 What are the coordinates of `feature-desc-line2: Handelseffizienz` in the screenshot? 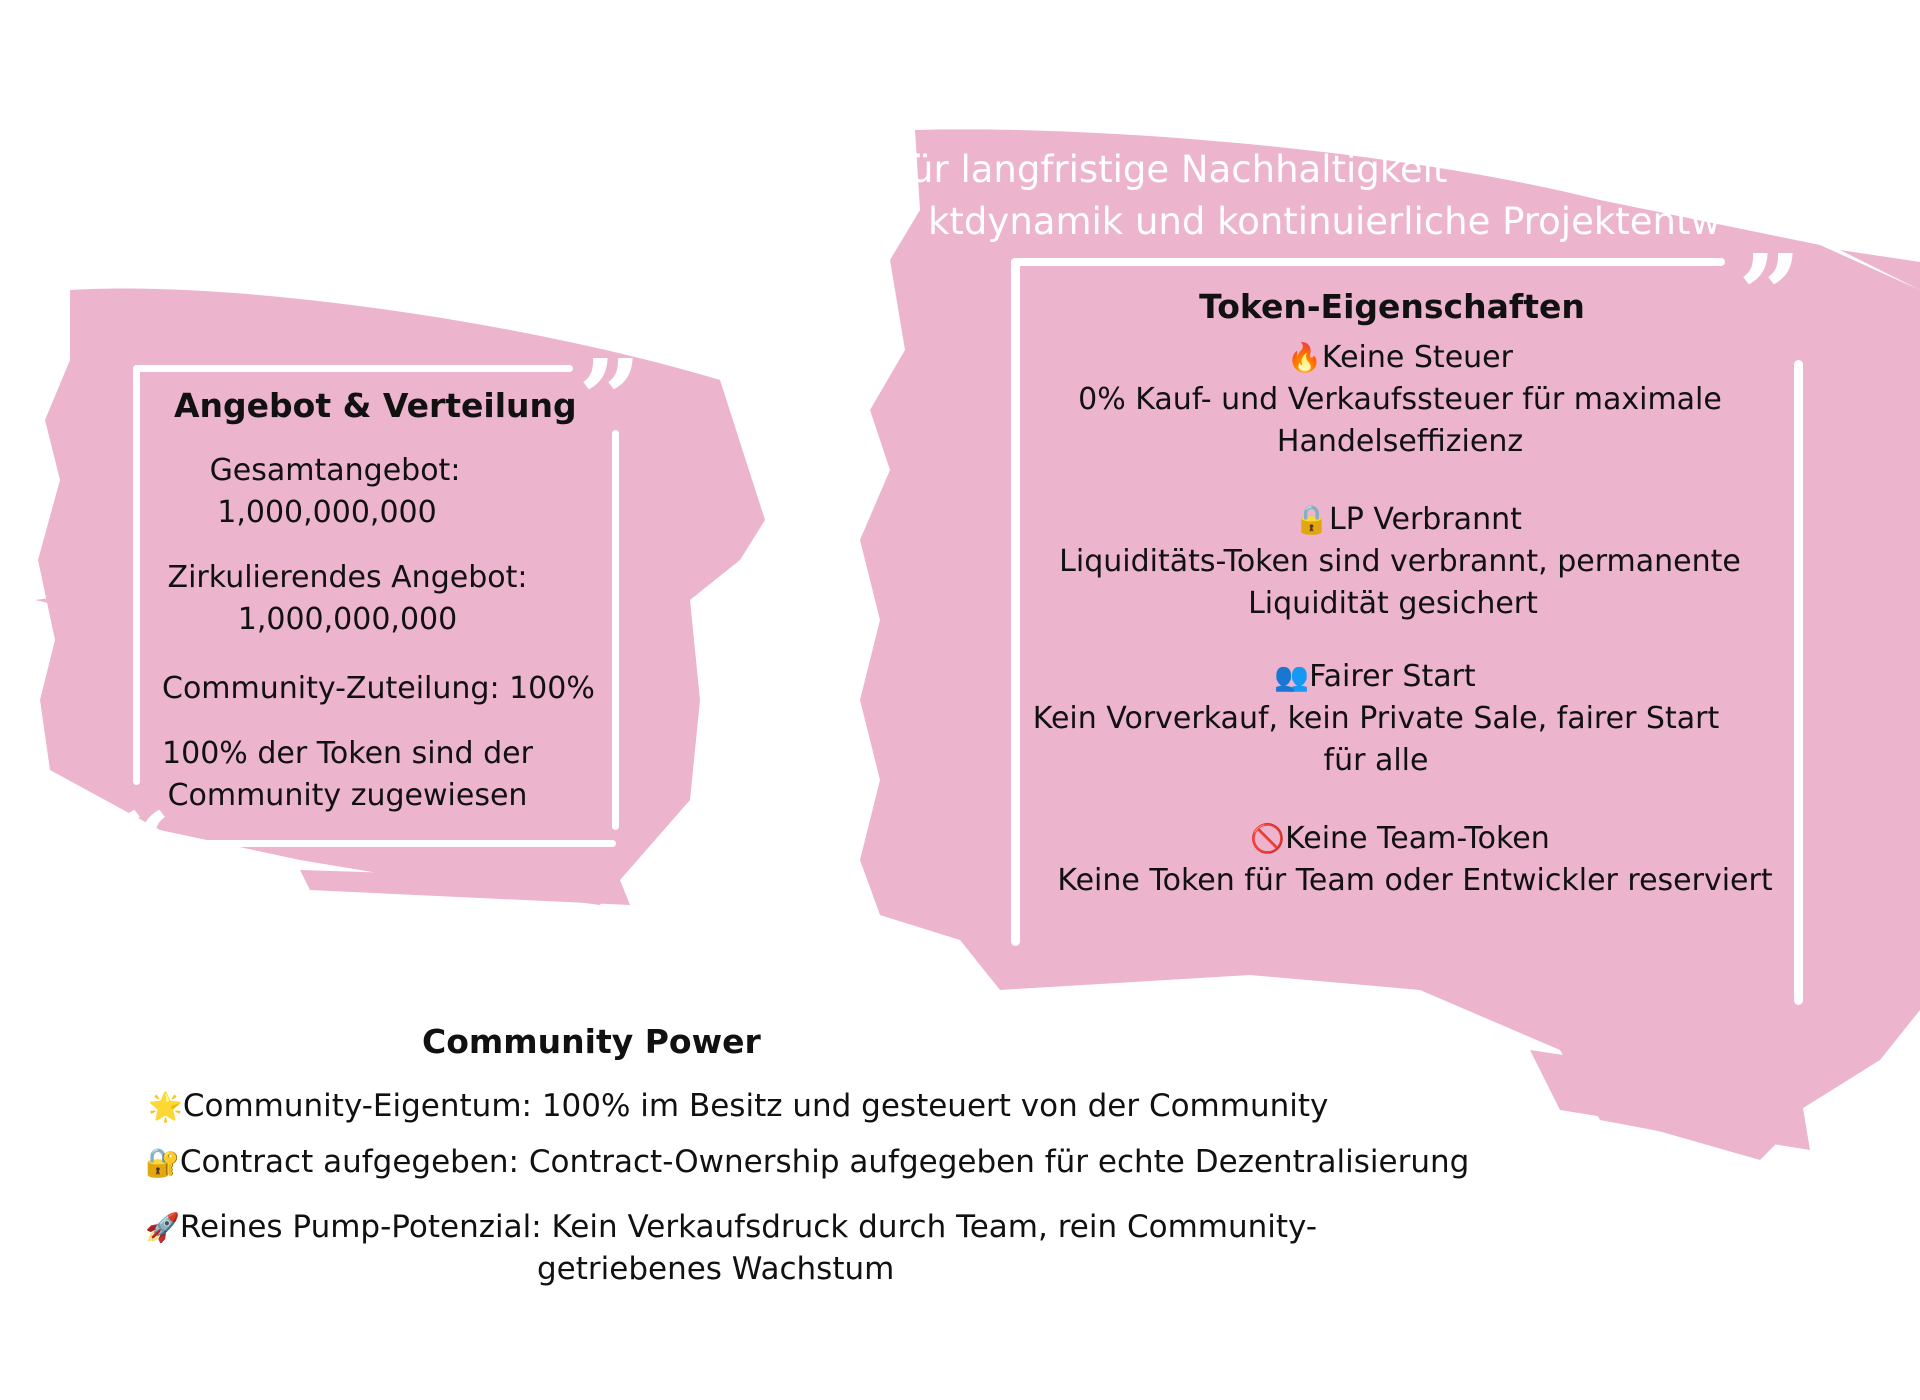 It's located at (1400, 441).